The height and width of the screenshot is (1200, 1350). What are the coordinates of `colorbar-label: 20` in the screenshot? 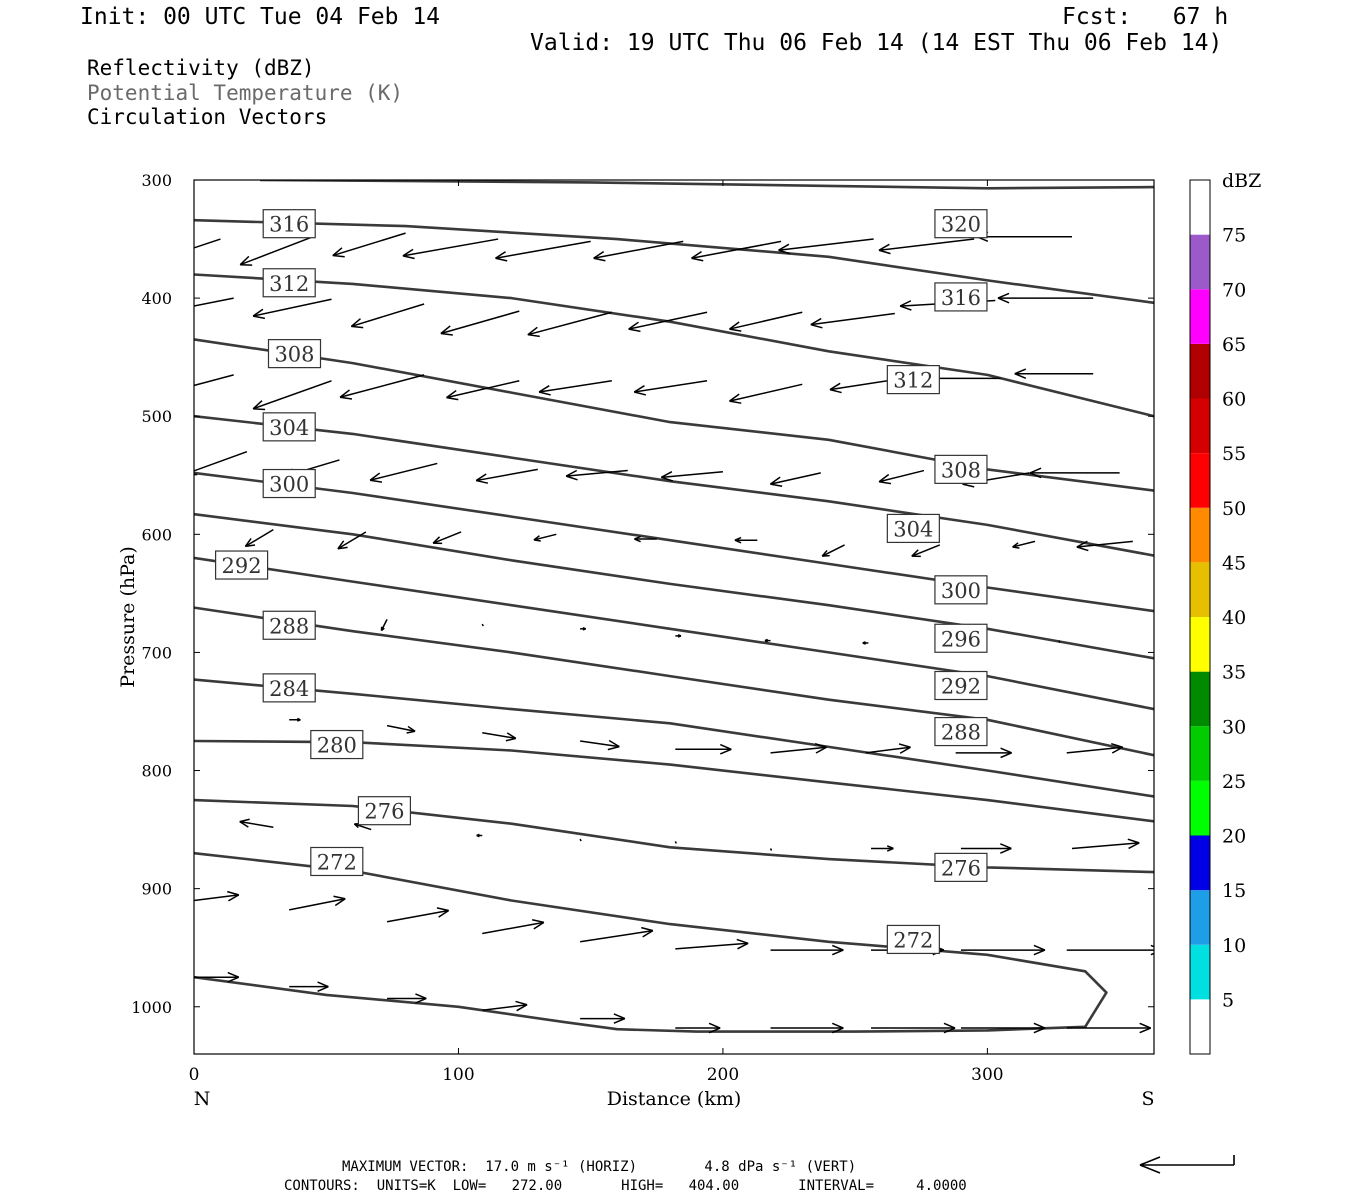 It's located at (1234, 837).